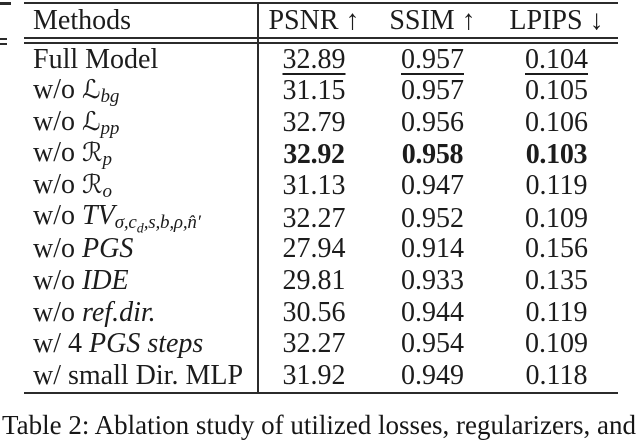  I want to click on ssim-value: 0.952, so click(432, 219).